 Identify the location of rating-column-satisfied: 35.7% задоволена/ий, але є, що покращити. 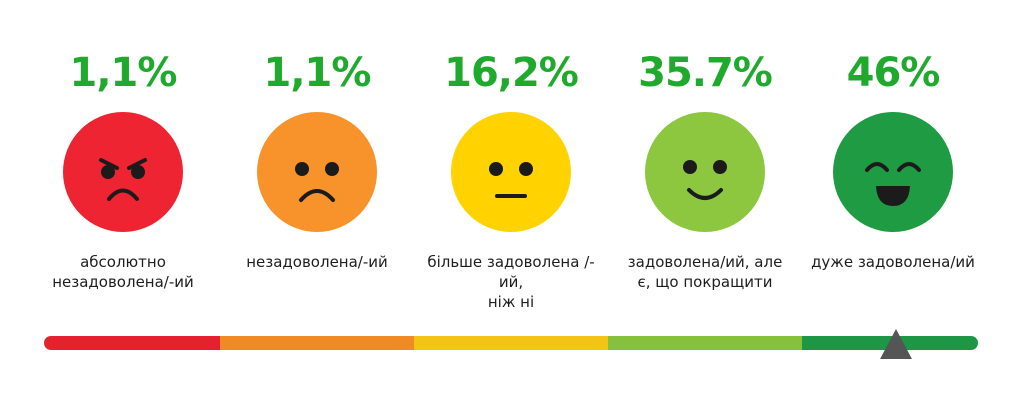
(705, 160).